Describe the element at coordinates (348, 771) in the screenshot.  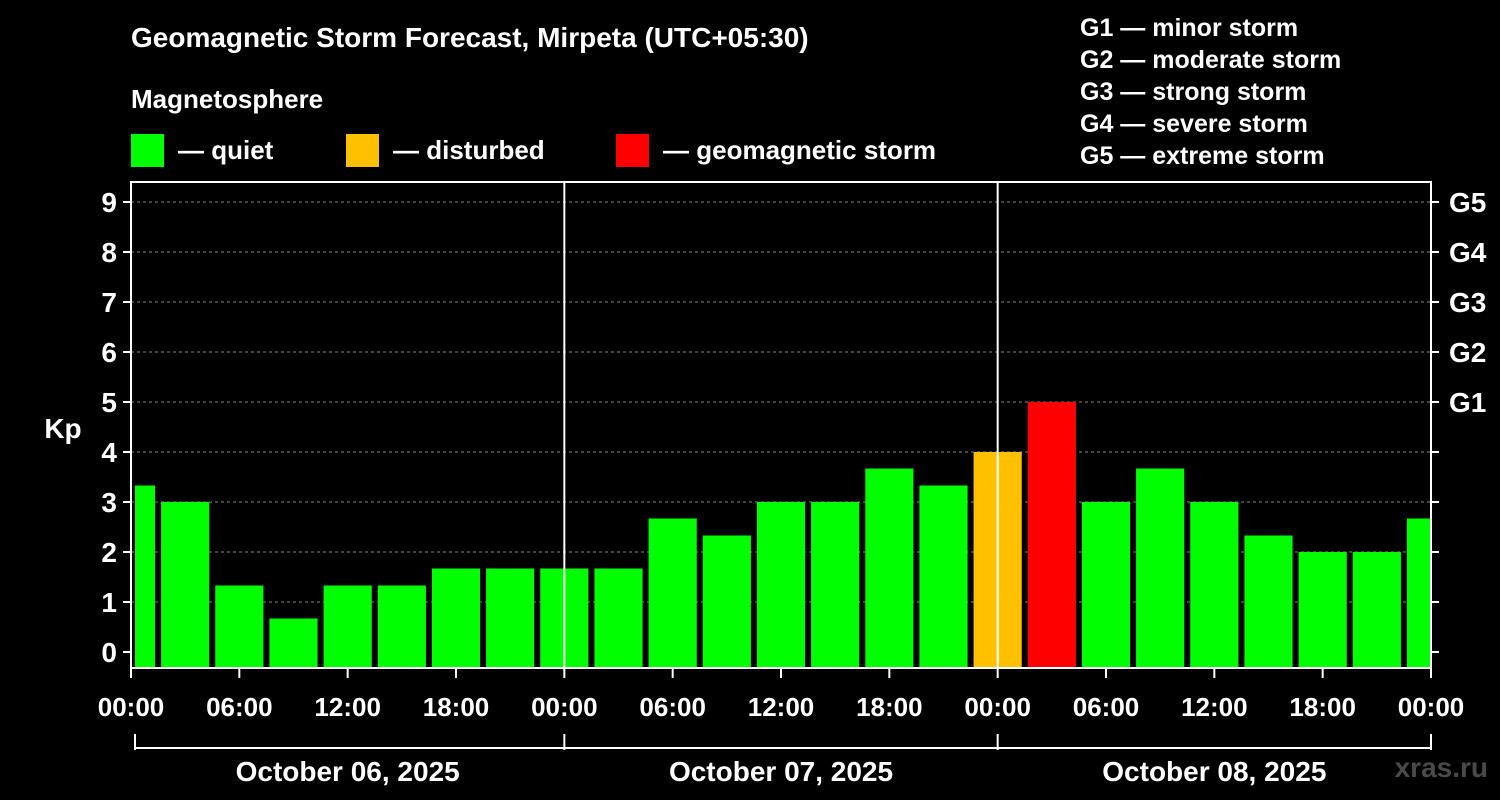
I see `date-label-0: October 06, 2025` at that location.